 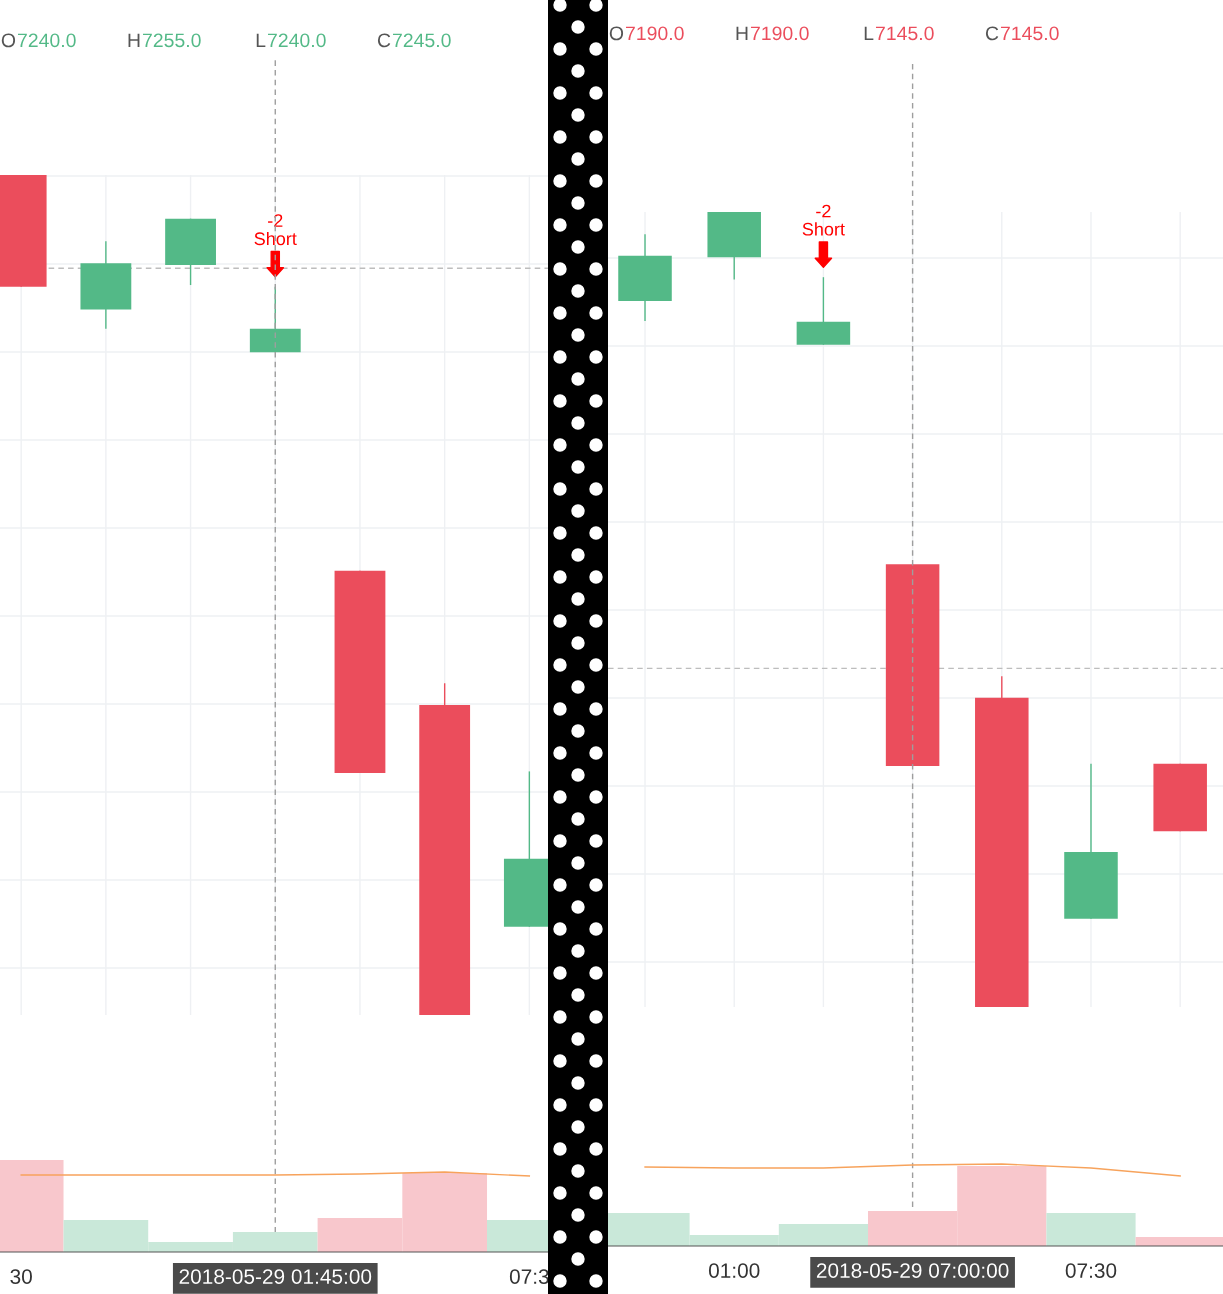 What do you see at coordinates (414, 40) in the screenshot?
I see `text: C7245.0` at bounding box center [414, 40].